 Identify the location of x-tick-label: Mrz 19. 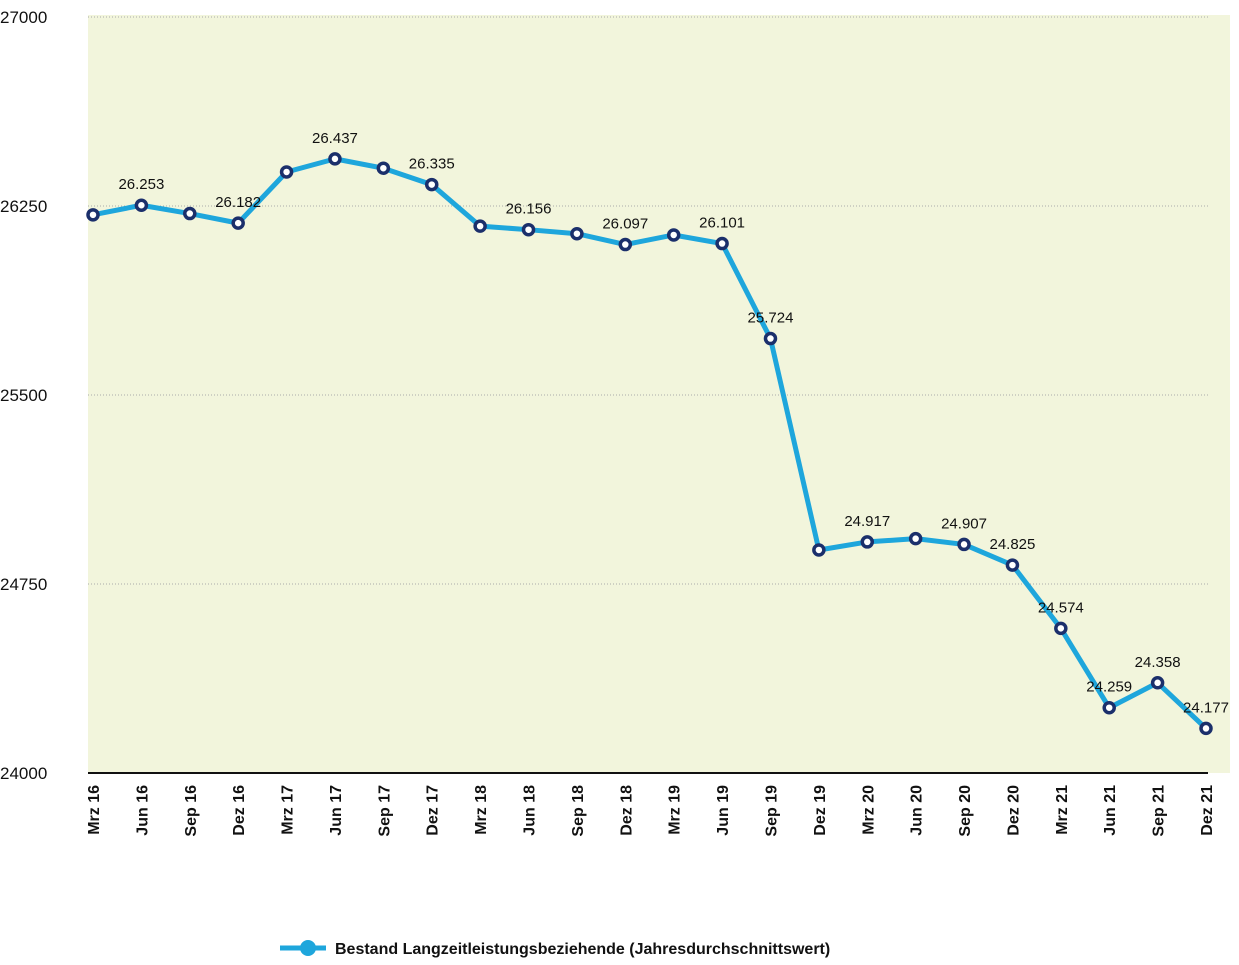
(675, 810).